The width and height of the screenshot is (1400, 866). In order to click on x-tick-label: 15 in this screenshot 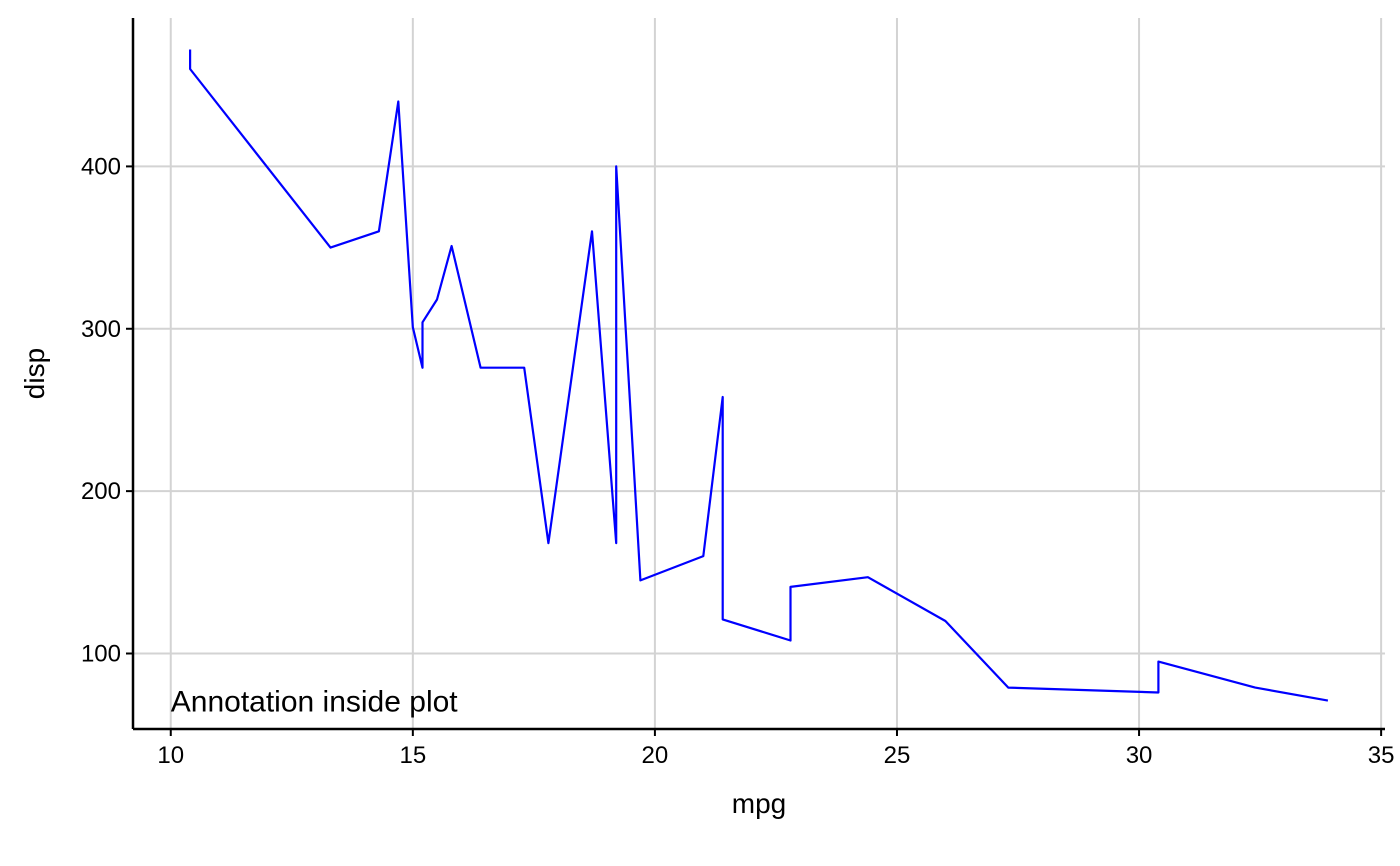, I will do `click(412, 755)`.